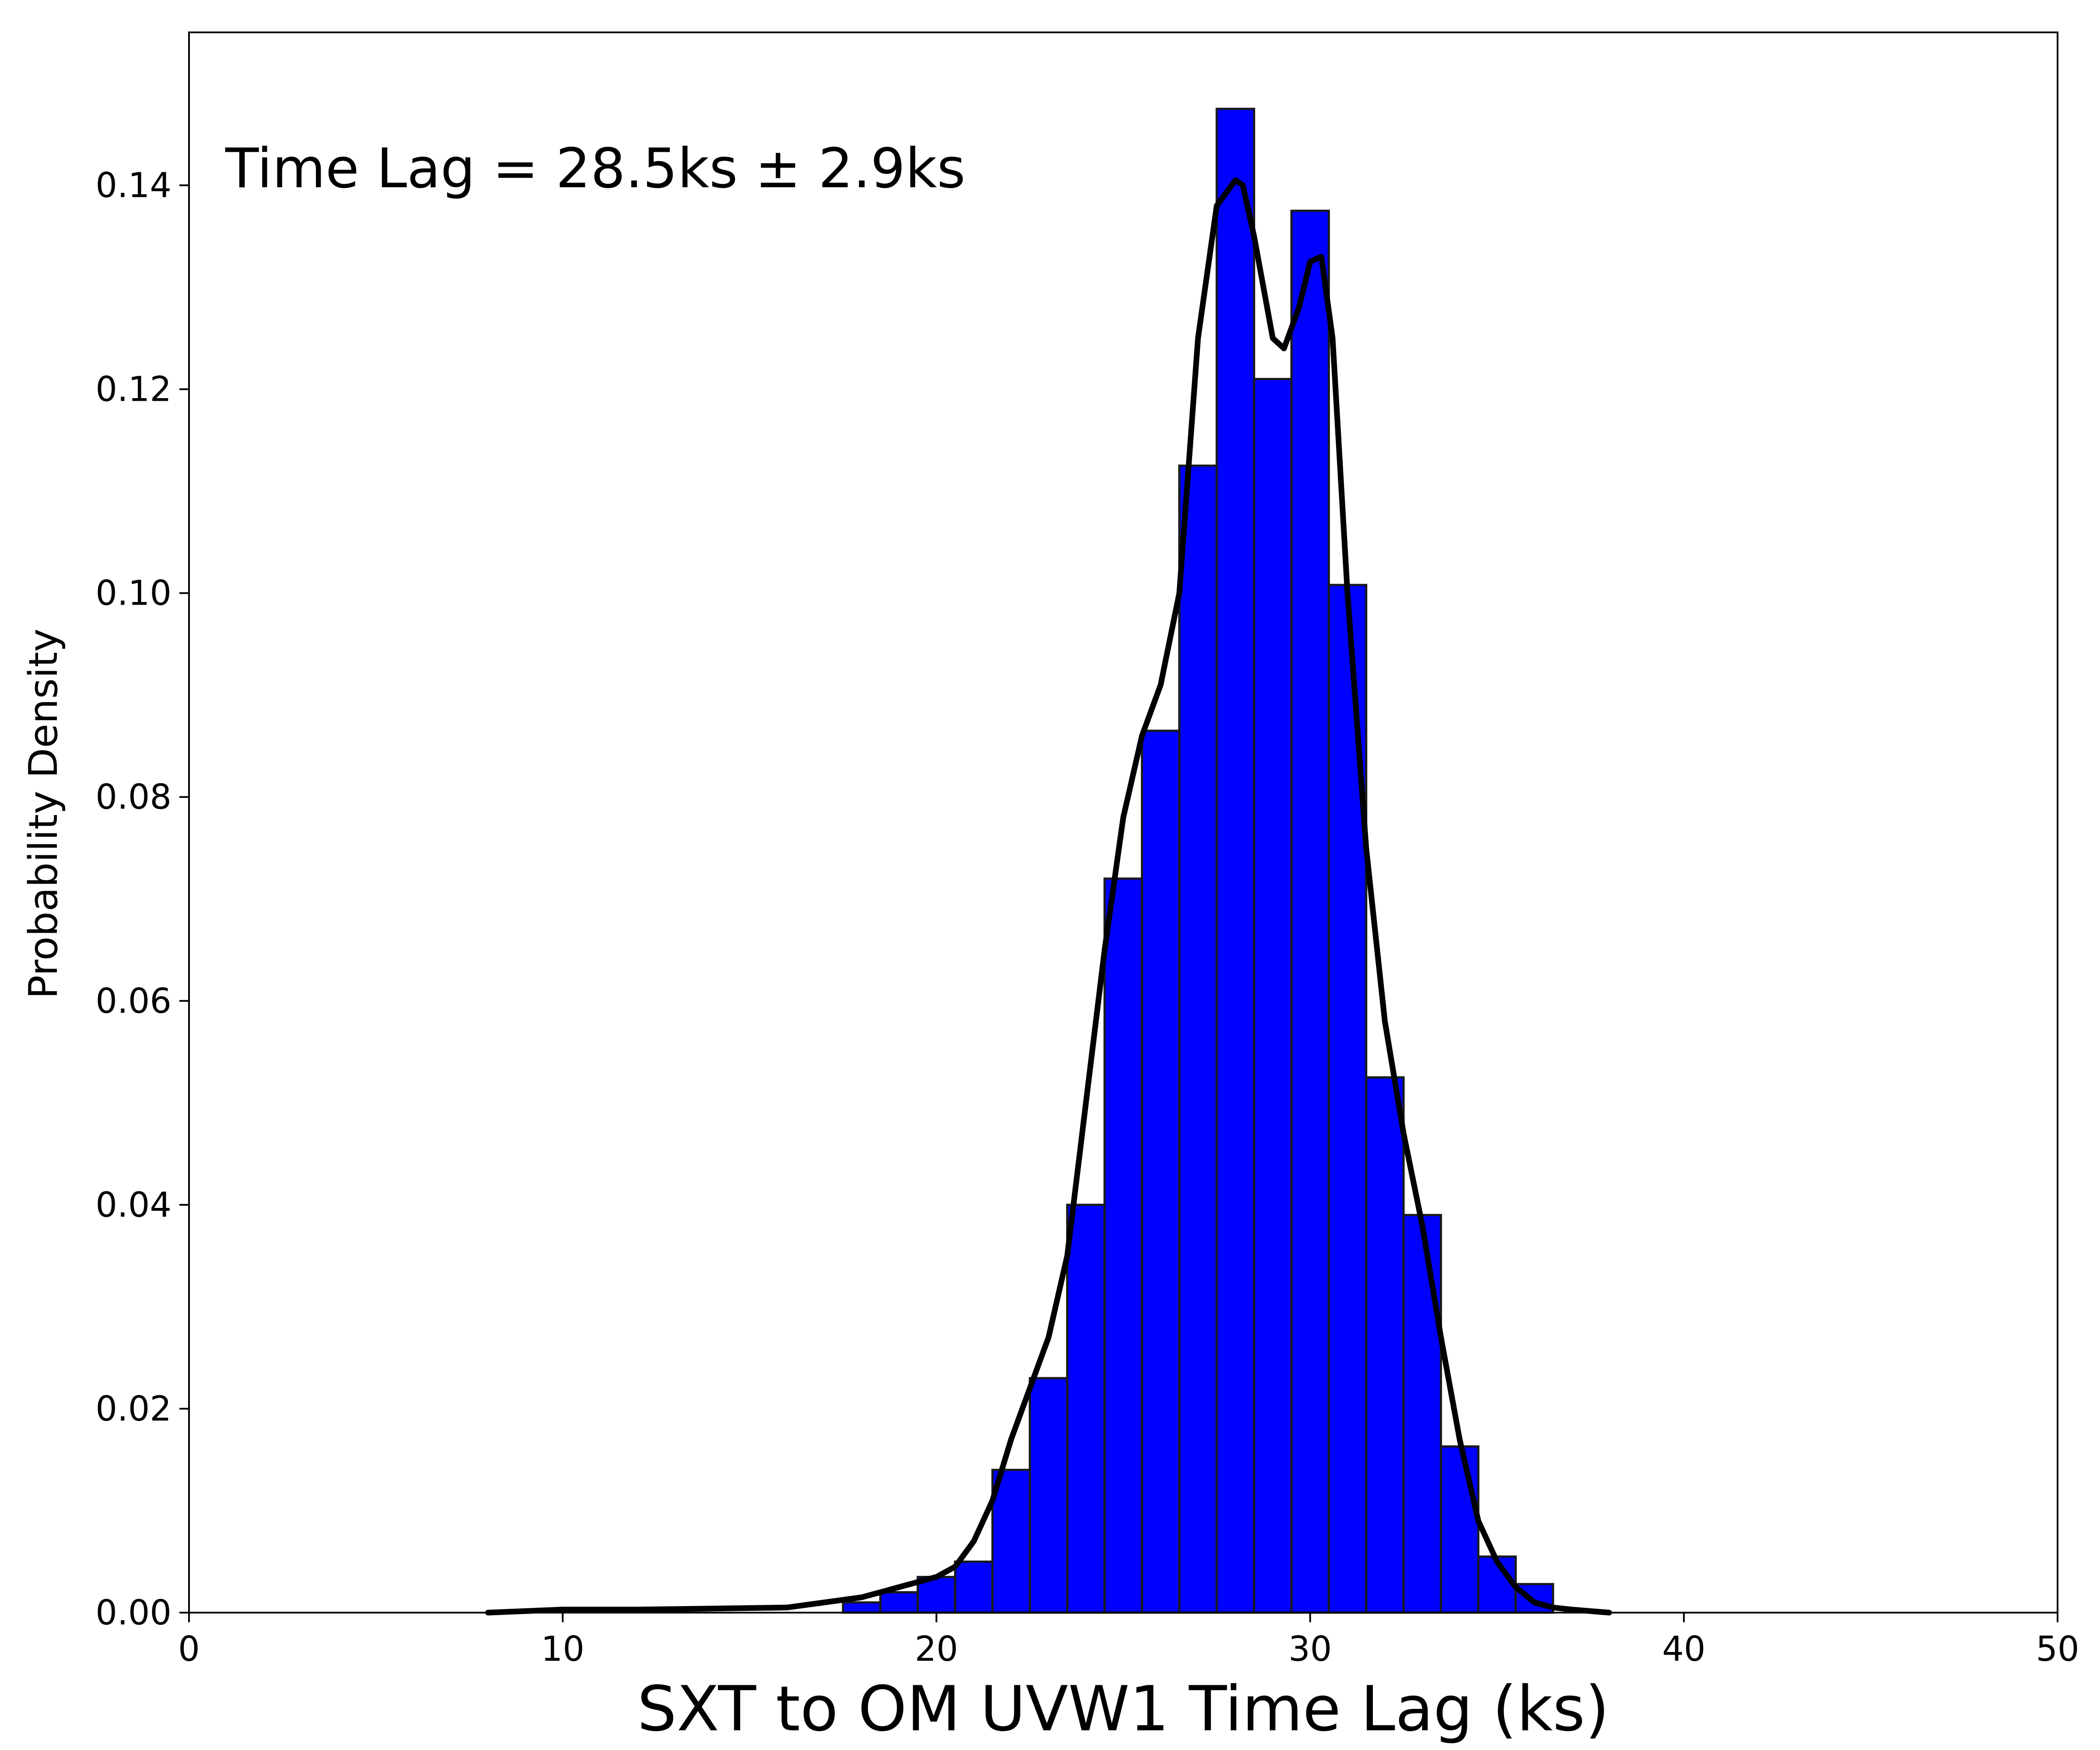 The height and width of the screenshot is (1750, 2100). Describe the element at coordinates (1128, 1641) in the screenshot. I see `x-axis-ticks: 0 10 20 30 40 50` at that location.